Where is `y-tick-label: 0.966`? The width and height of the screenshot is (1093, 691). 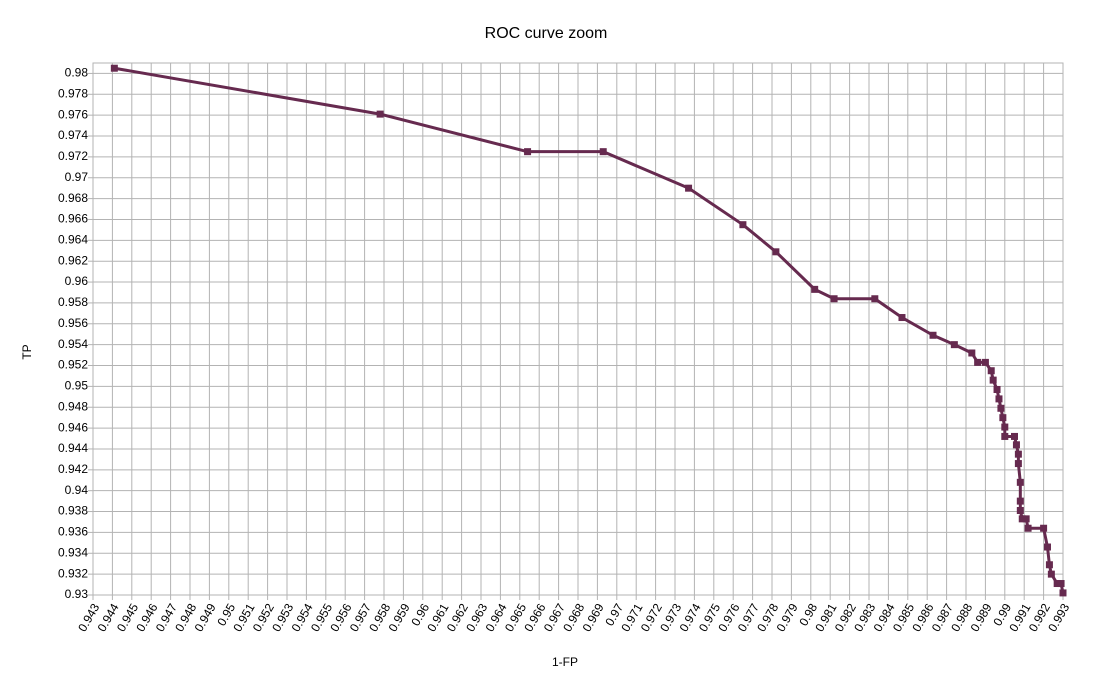
y-tick-label: 0.966 is located at coordinates (73, 219).